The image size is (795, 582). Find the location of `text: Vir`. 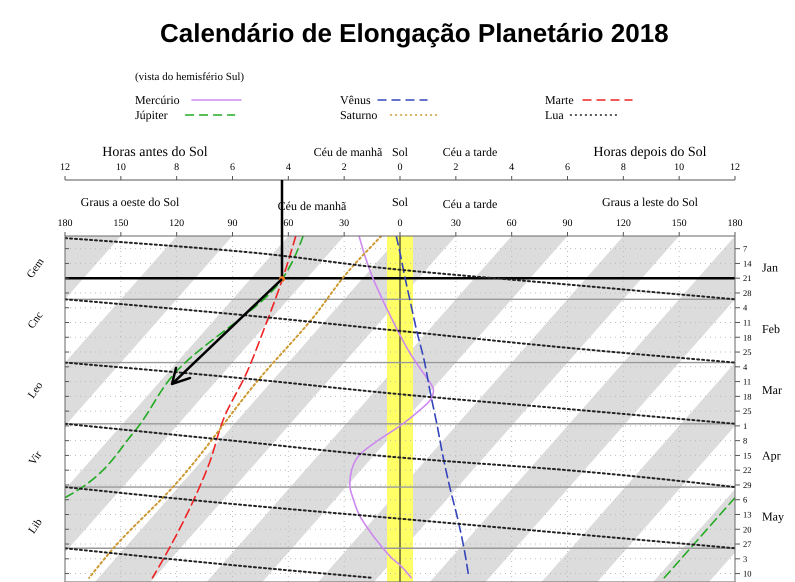

text: Vir is located at coordinates (35, 458).